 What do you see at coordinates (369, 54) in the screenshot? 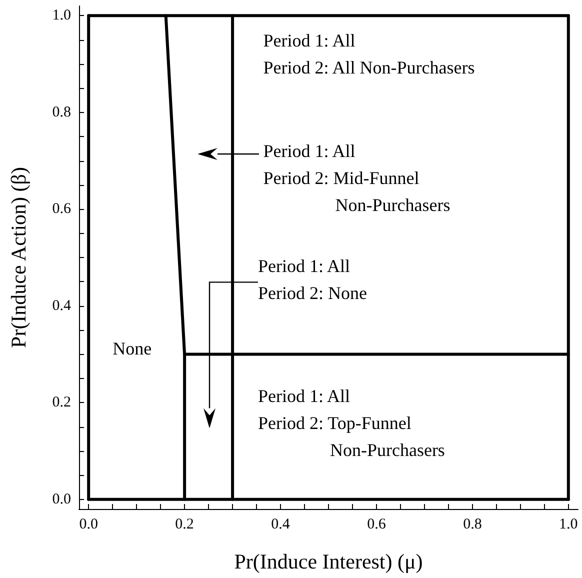
I see `annotation: Period 1: All Period 2: All Non-Purchasers` at bounding box center [369, 54].